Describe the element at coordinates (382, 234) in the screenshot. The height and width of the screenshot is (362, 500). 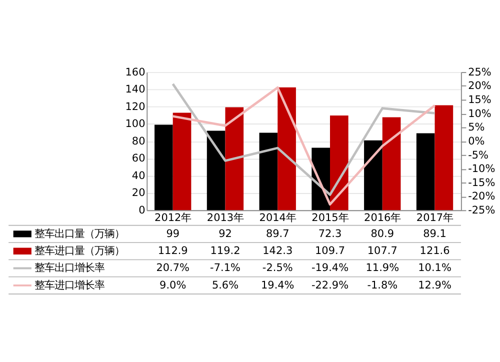
I see `data-label: 80.9` at that location.